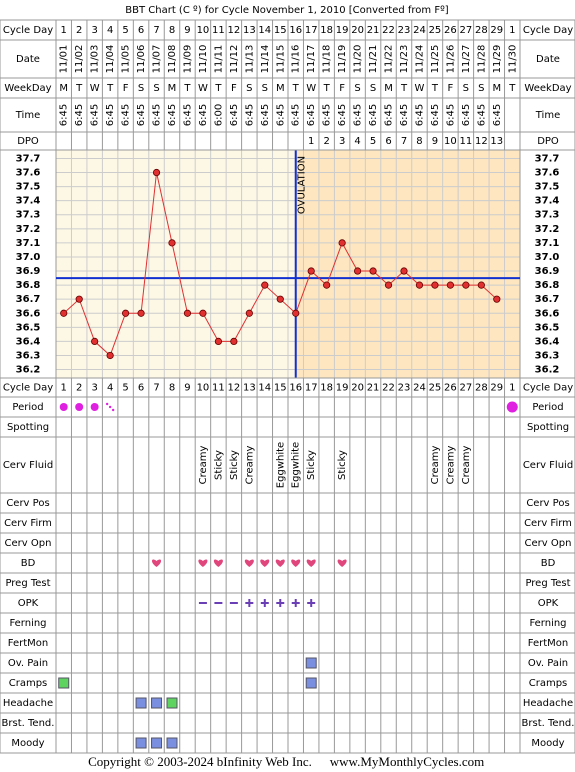 The image size is (575, 772). I want to click on row-label-right: Time, so click(547, 115).